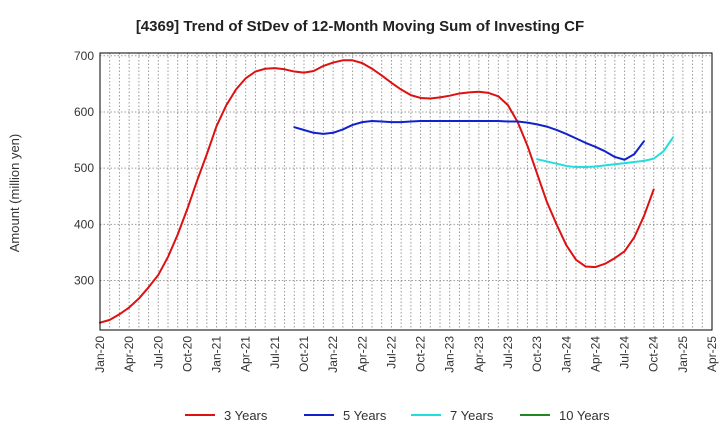 The image size is (720, 440). I want to click on x-tick-label: Apr-23, so click(479, 354).